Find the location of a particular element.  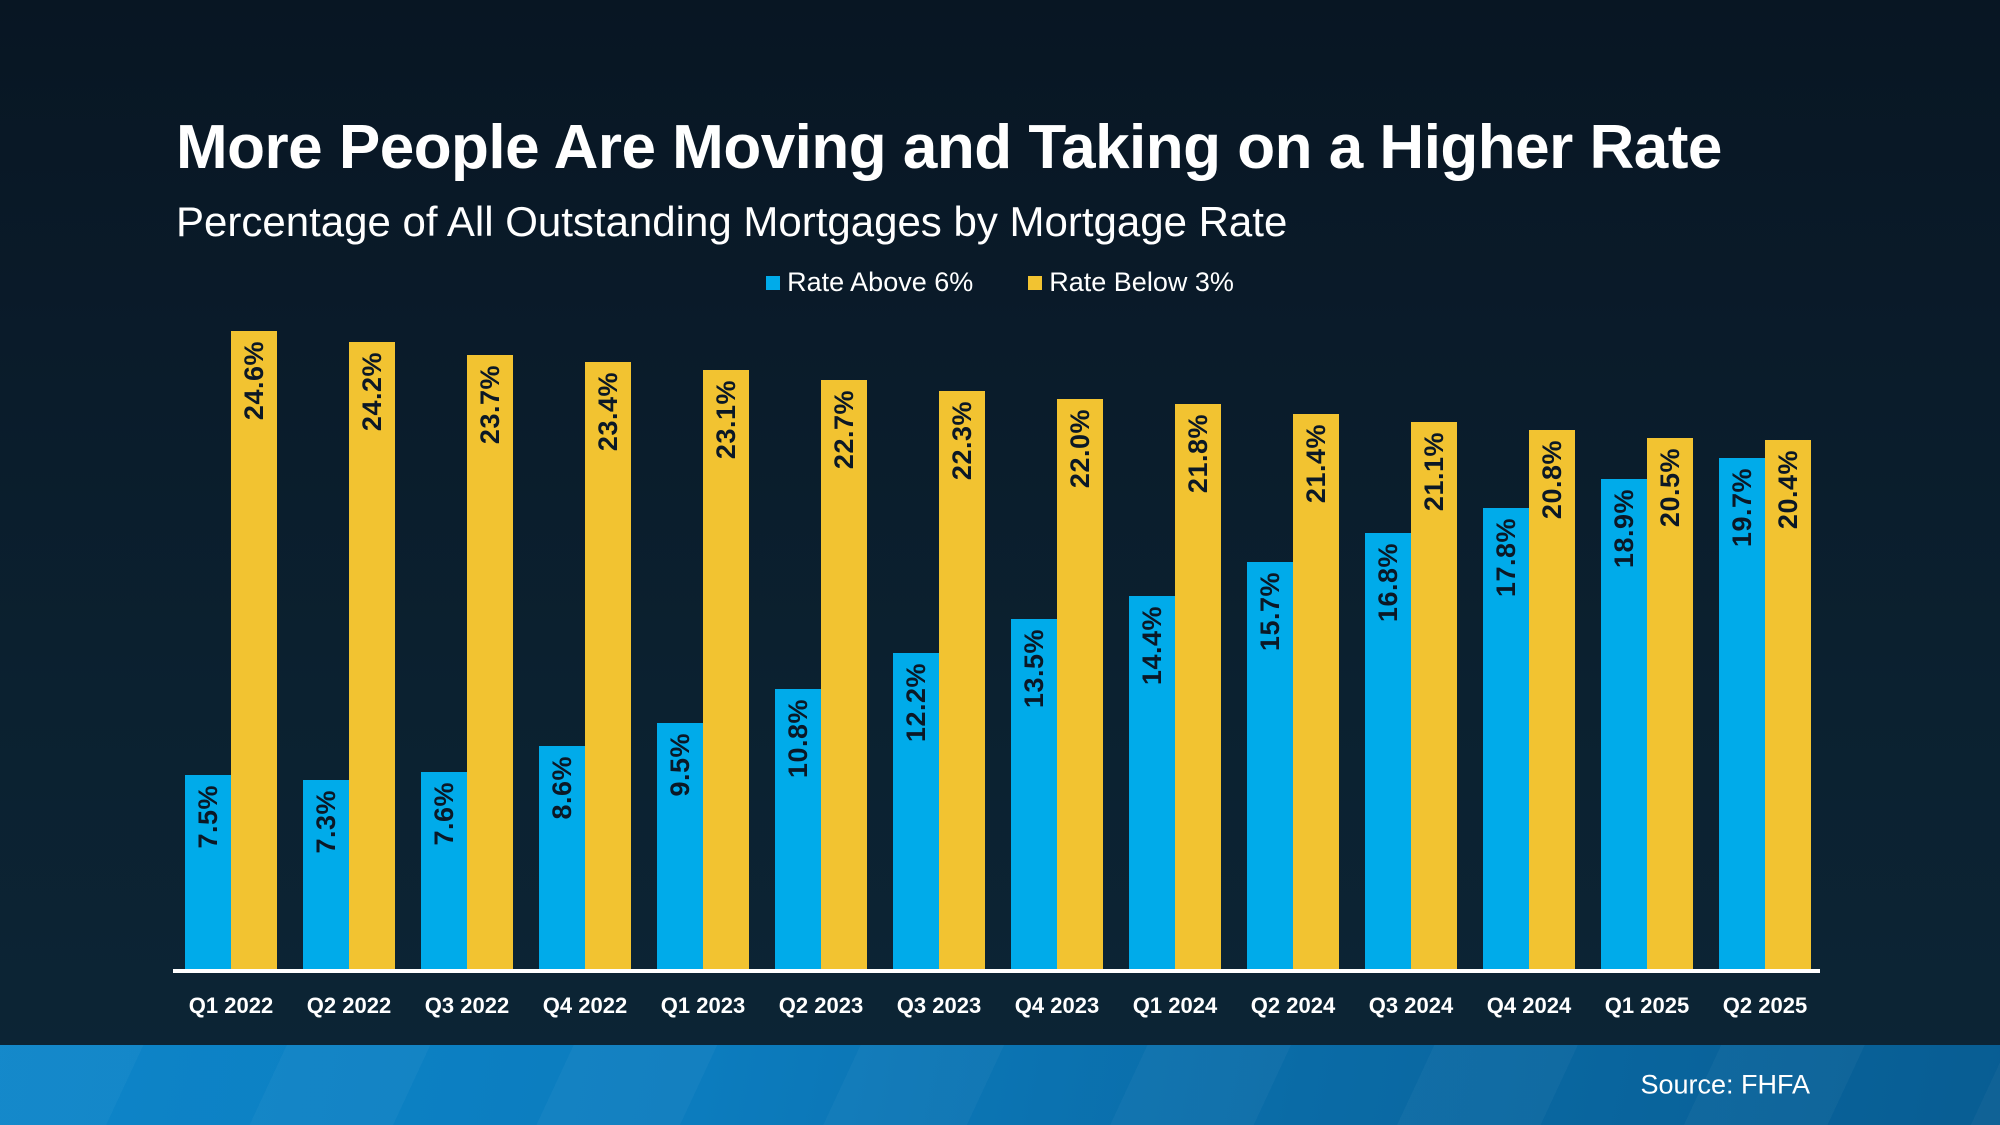

x-axis-tick-label: Q1 2024 is located at coordinates (1175, 1005).